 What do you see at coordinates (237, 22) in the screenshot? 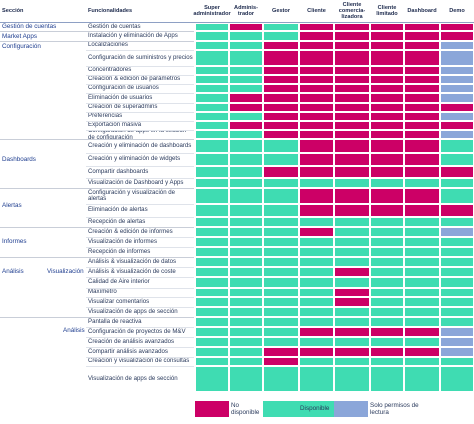
I see `header-divider` at bounding box center [237, 22].